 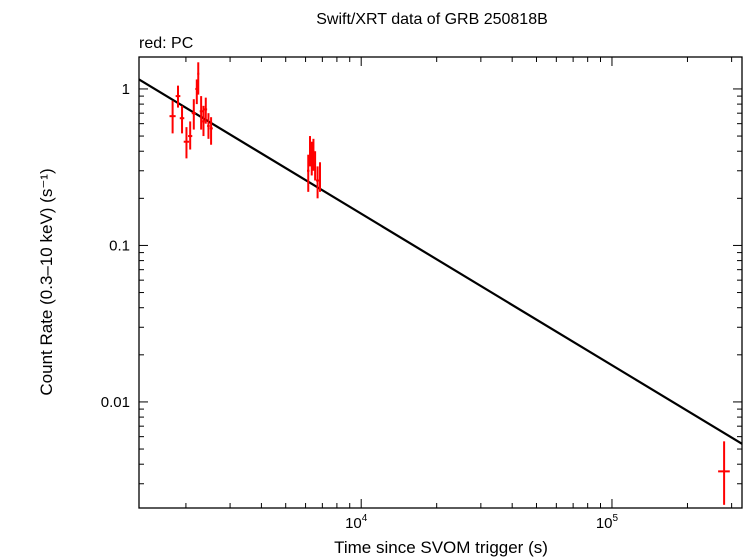 I want to click on y-axis-label: Count Rate (0.3–10 keV) (s⁻¹), so click(x=46, y=281).